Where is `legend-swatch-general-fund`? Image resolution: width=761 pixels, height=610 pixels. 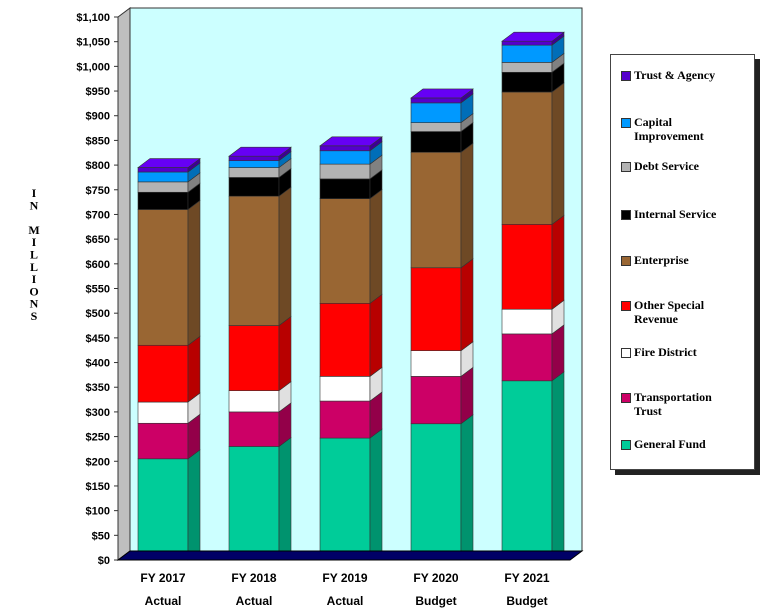 legend-swatch-general-fund is located at coordinates (626, 445).